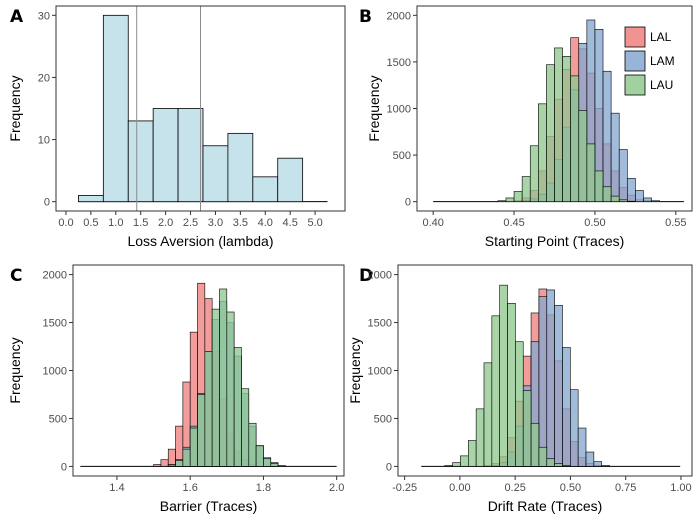 The width and height of the screenshot is (700, 524). I want to click on x-tick-label: 0.45, so click(513, 223).